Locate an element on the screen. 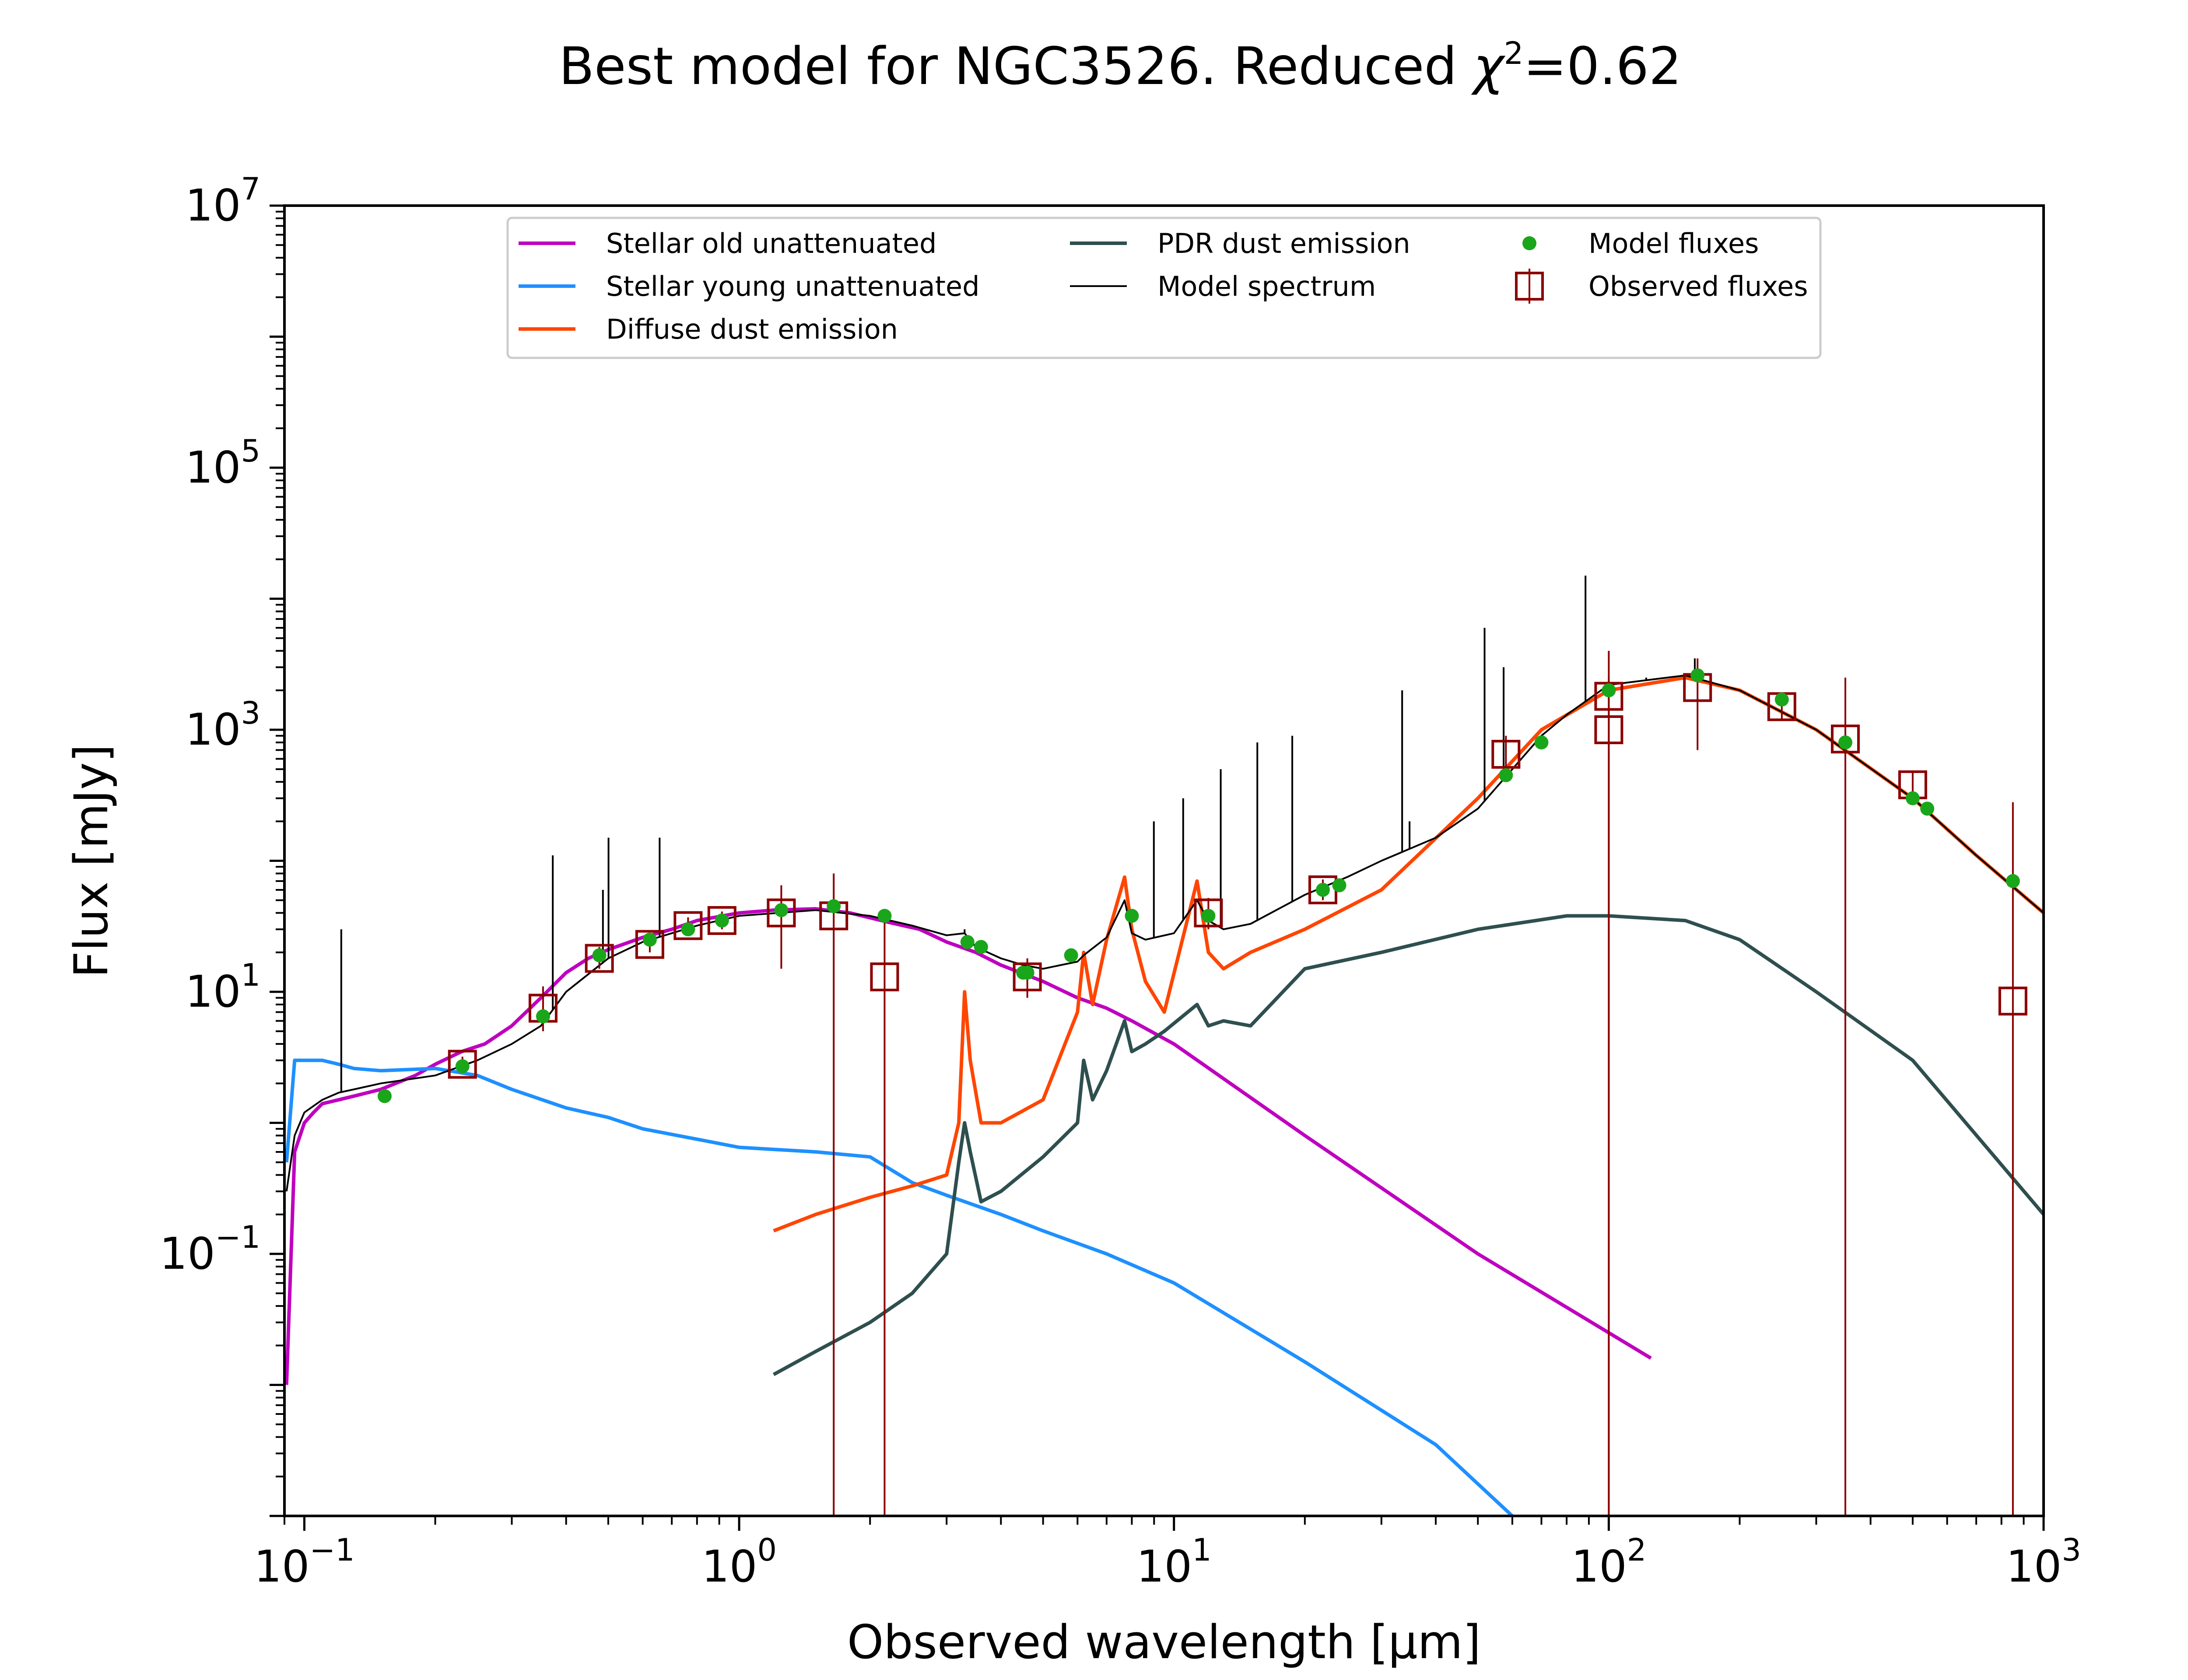 The width and height of the screenshot is (2188, 1680). legend-label: Diffuse dust emission is located at coordinates (752, 329).